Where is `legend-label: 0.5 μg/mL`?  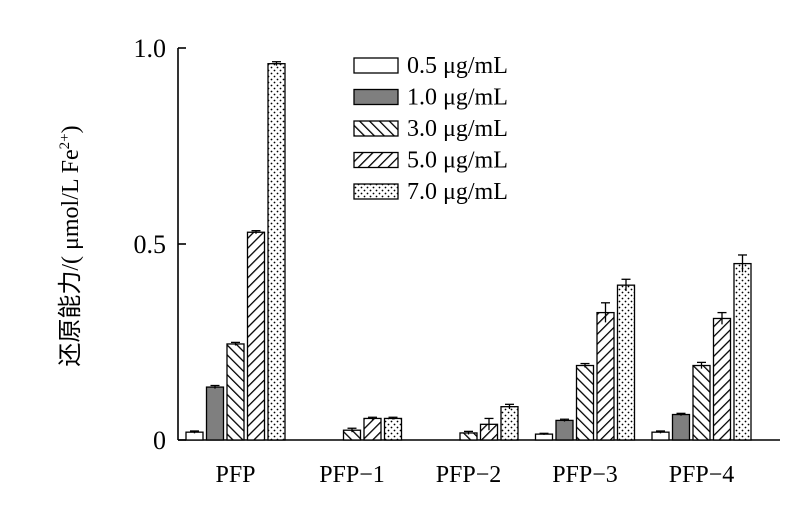 legend-label: 0.5 μg/mL is located at coordinates (457, 66).